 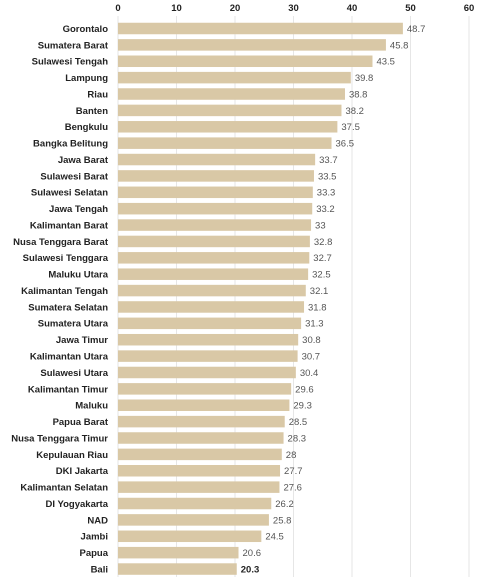 I want to click on category-label-11: Jawa Tengah, so click(x=78, y=209).